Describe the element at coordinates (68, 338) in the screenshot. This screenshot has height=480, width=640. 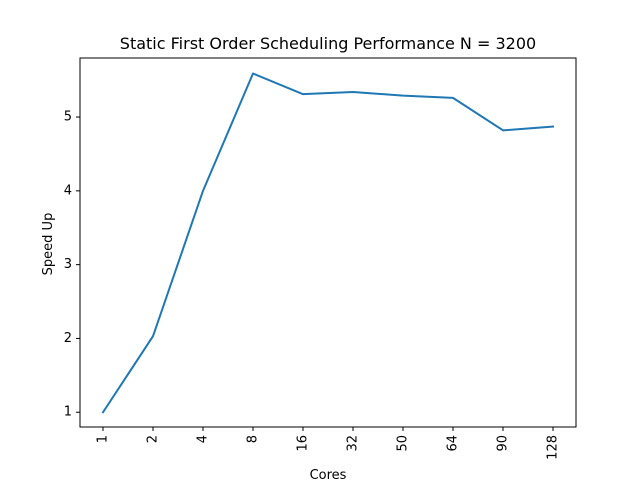
I see `y-tick-label: 2` at that location.